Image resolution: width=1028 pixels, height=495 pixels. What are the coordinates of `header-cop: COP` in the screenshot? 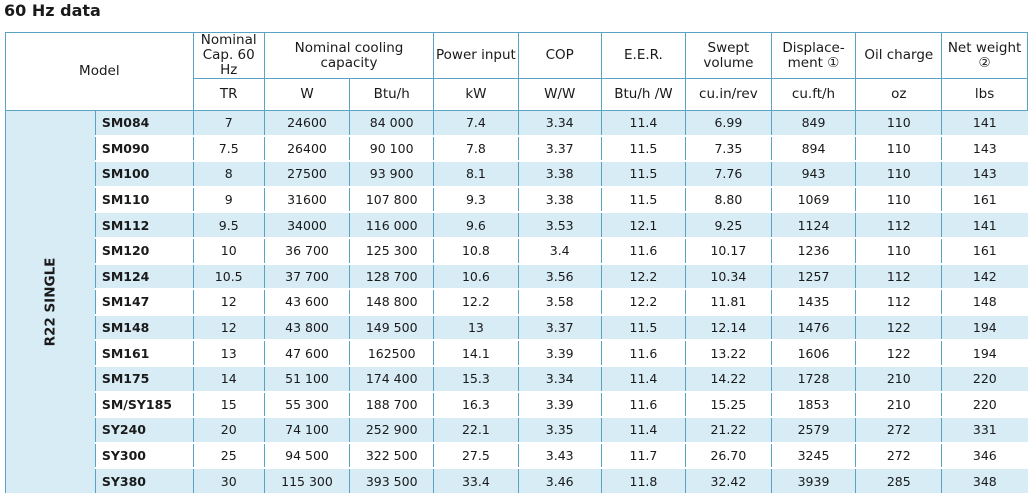 It's located at (559, 55).